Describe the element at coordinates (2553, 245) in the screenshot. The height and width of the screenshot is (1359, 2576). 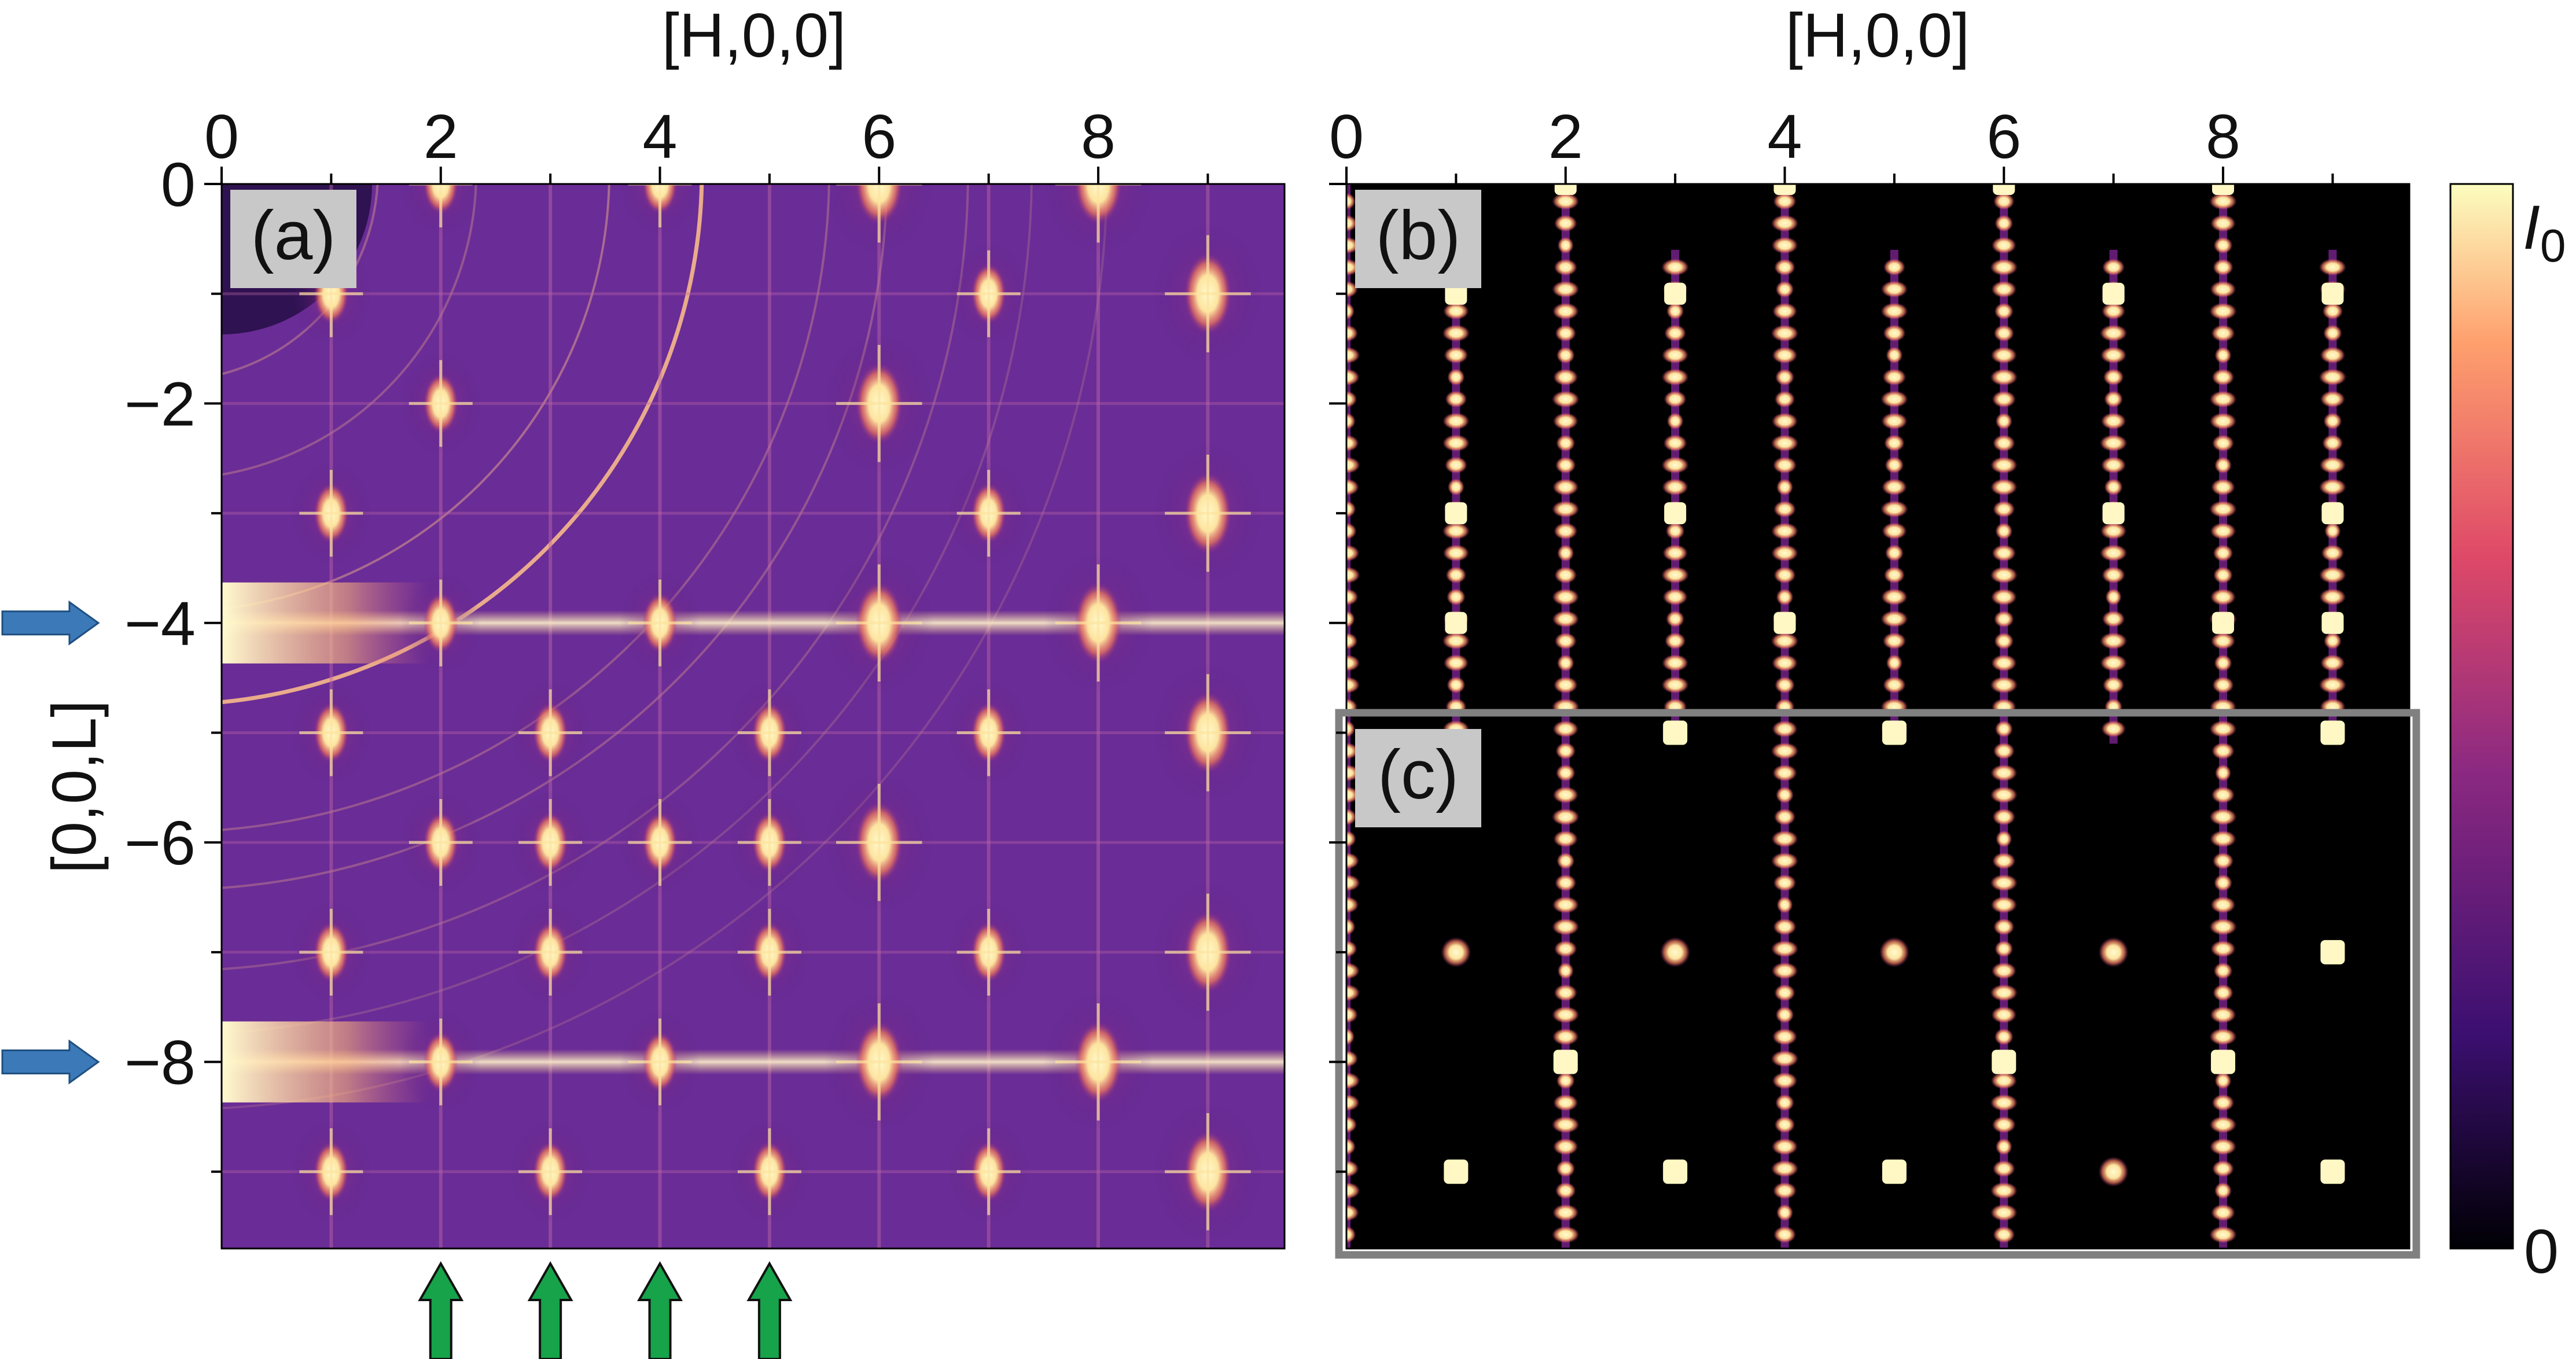
I see `colorbar-max-subscript: 0` at that location.